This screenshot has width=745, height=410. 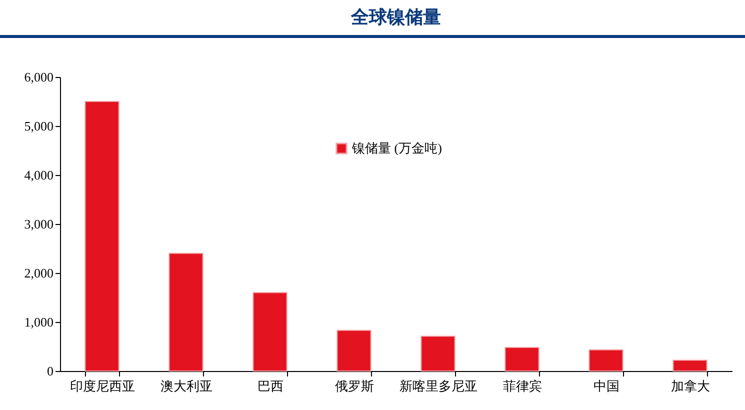 I want to click on y-tick-label: 6,000, so click(x=39, y=77).